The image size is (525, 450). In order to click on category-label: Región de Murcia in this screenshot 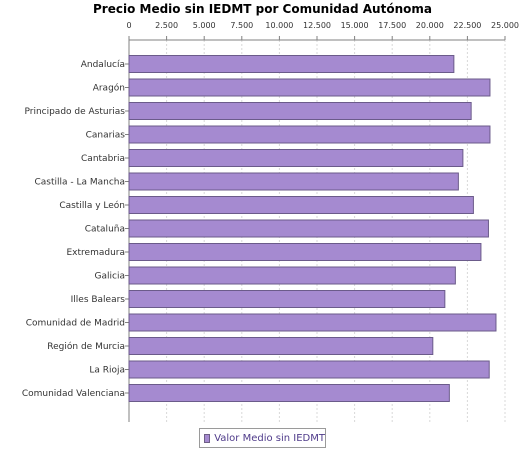, I will do `click(86, 346)`.